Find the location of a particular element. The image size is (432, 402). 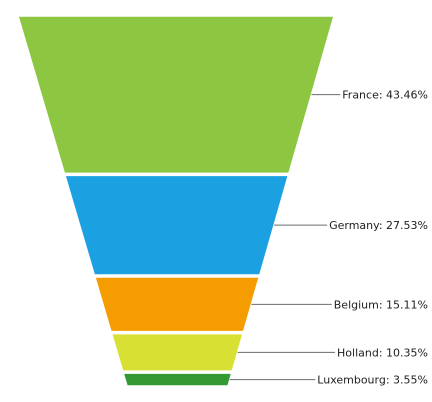

funnel-segment-luxembourg is located at coordinates (177, 379).